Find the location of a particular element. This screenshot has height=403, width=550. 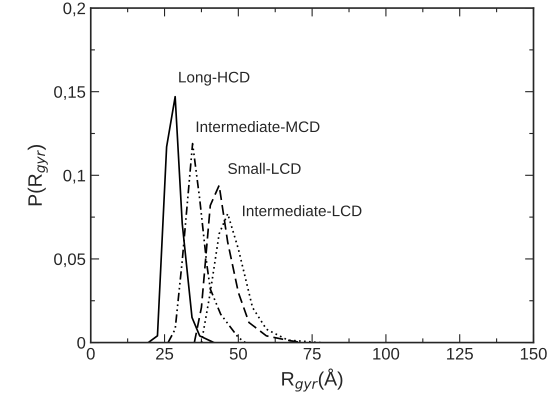

y-axis-title: P(R$_{gyr}$) is located at coordinates (38, 175).